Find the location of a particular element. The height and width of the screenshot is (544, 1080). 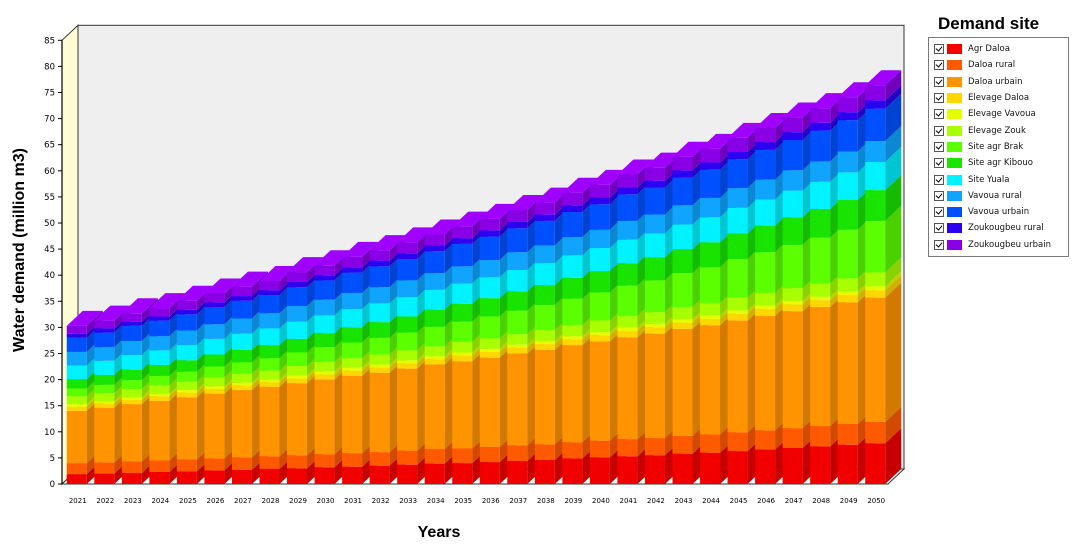

x-tick-label: 2029 is located at coordinates (298, 501).